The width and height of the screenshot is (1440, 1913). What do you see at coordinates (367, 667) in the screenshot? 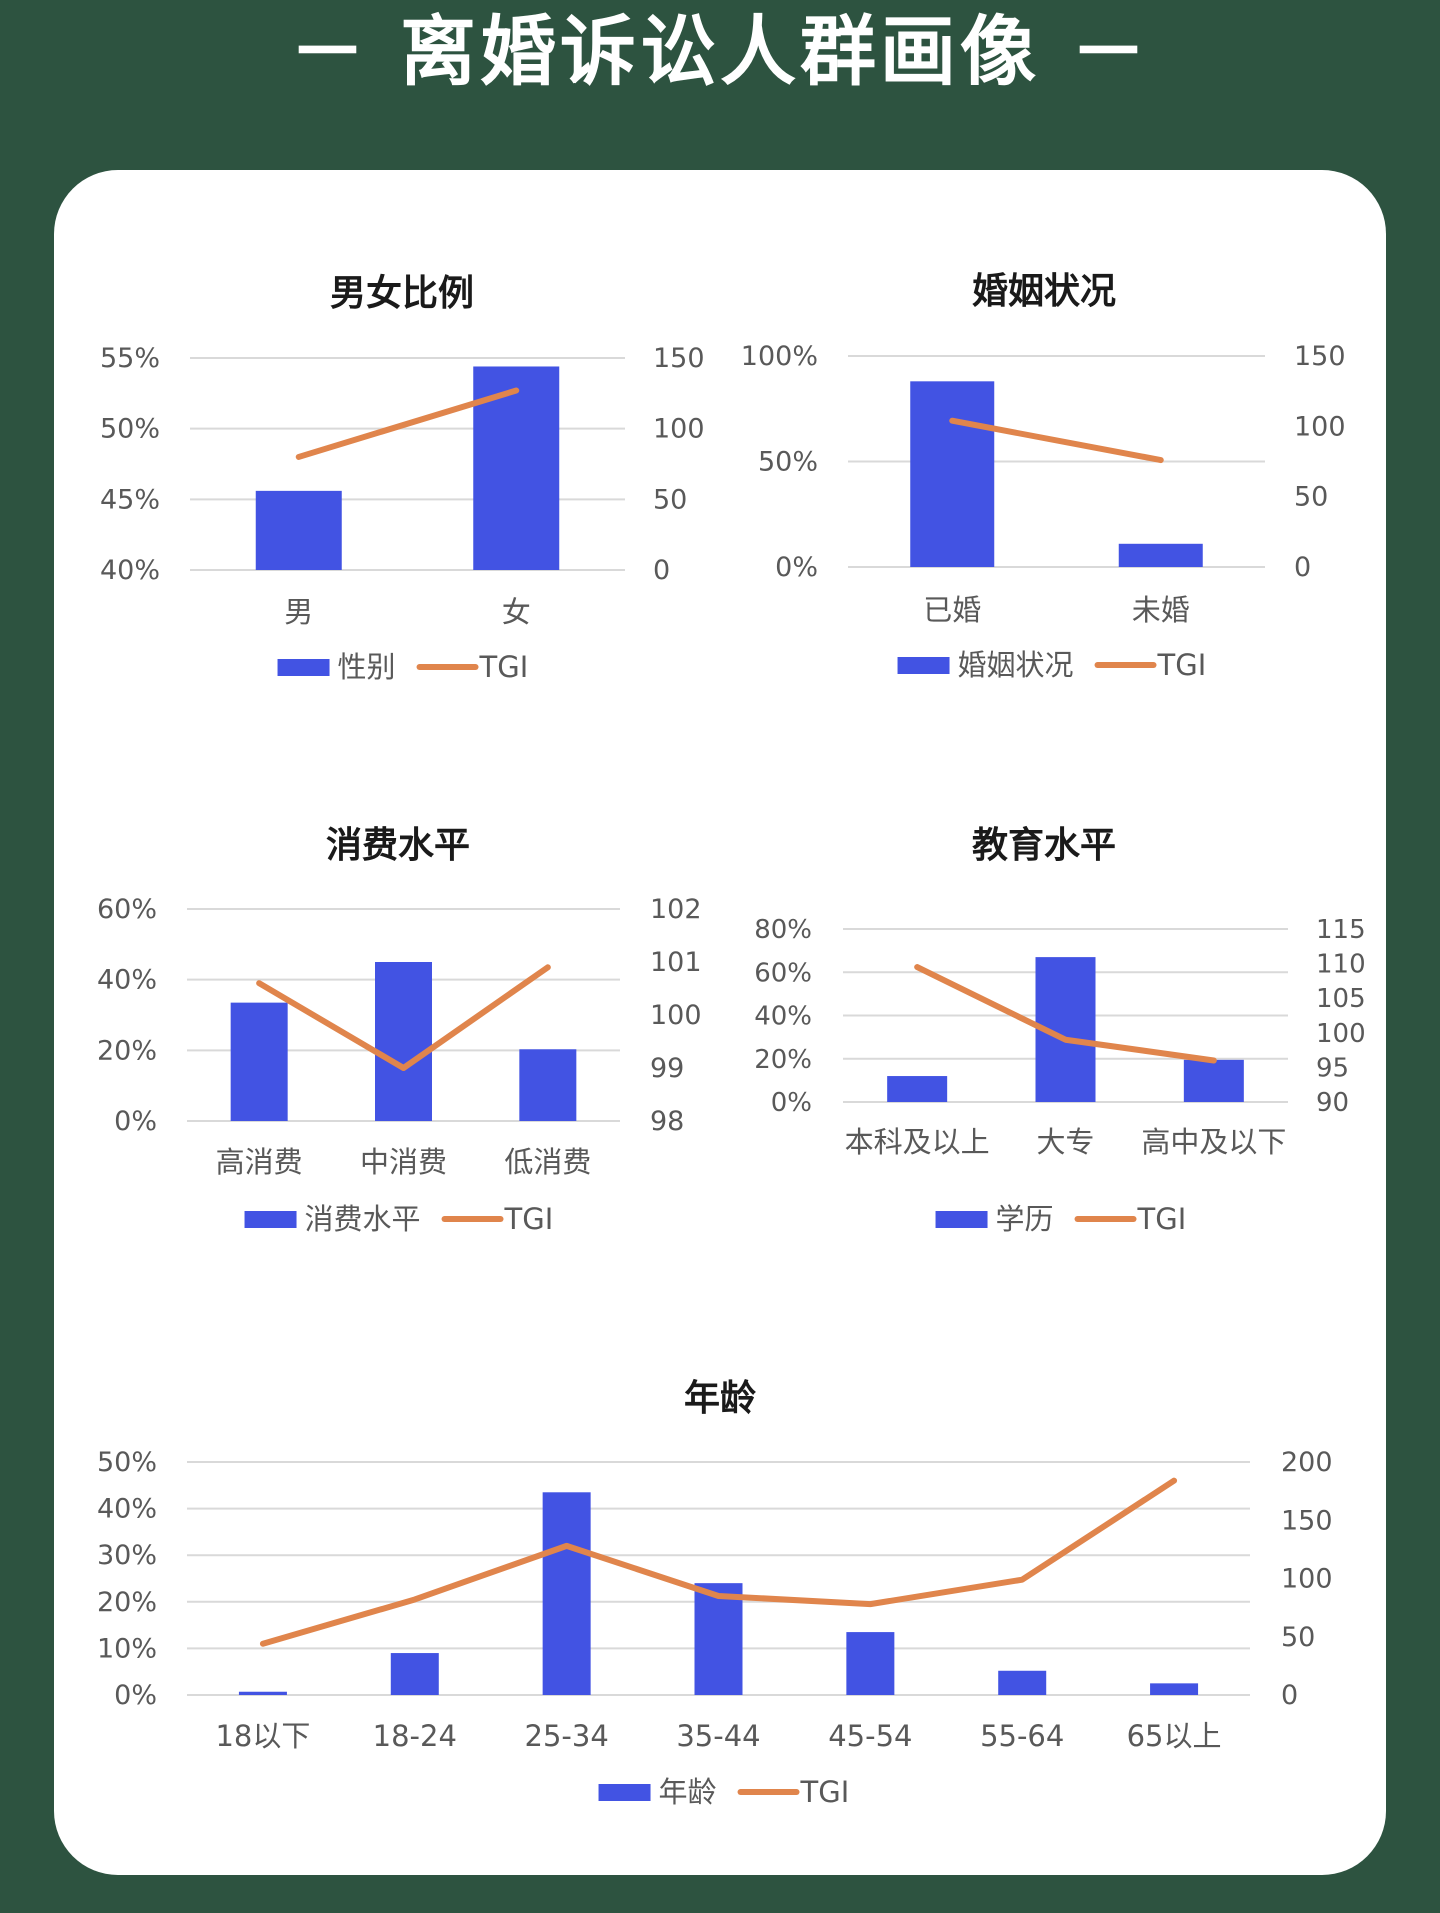
I see `legend-bar-label: 性别` at bounding box center [367, 667].